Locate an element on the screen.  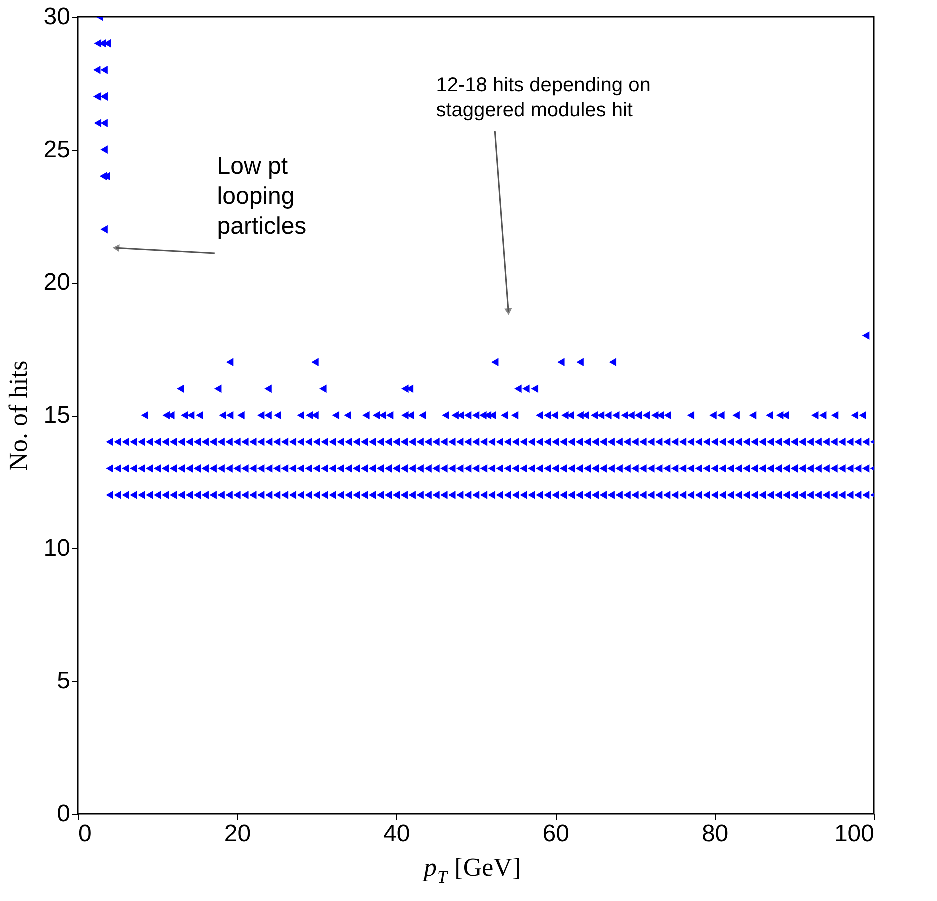
x-tick-label: 0 is located at coordinates (85, 834).